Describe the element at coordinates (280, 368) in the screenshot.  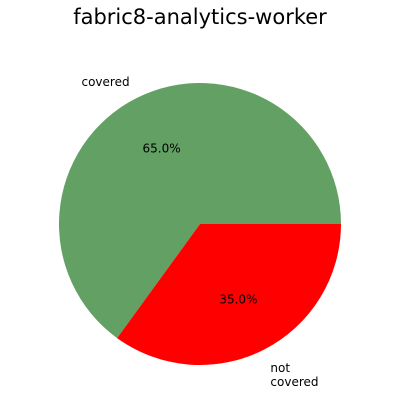
I see `pie-slice-label-line: not` at that location.